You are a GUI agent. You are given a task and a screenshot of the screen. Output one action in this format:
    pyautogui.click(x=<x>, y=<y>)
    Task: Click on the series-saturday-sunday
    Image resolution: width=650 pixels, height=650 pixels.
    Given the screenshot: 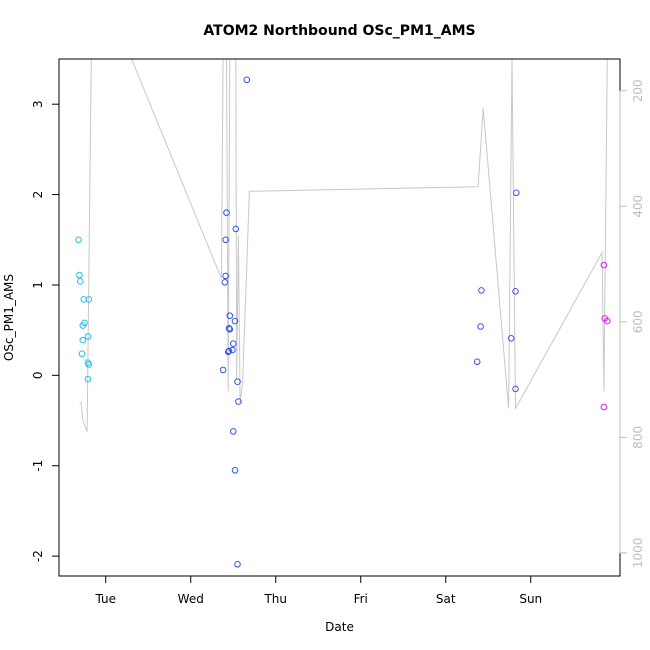 What is the action you would take?
    pyautogui.click(x=496, y=291)
    